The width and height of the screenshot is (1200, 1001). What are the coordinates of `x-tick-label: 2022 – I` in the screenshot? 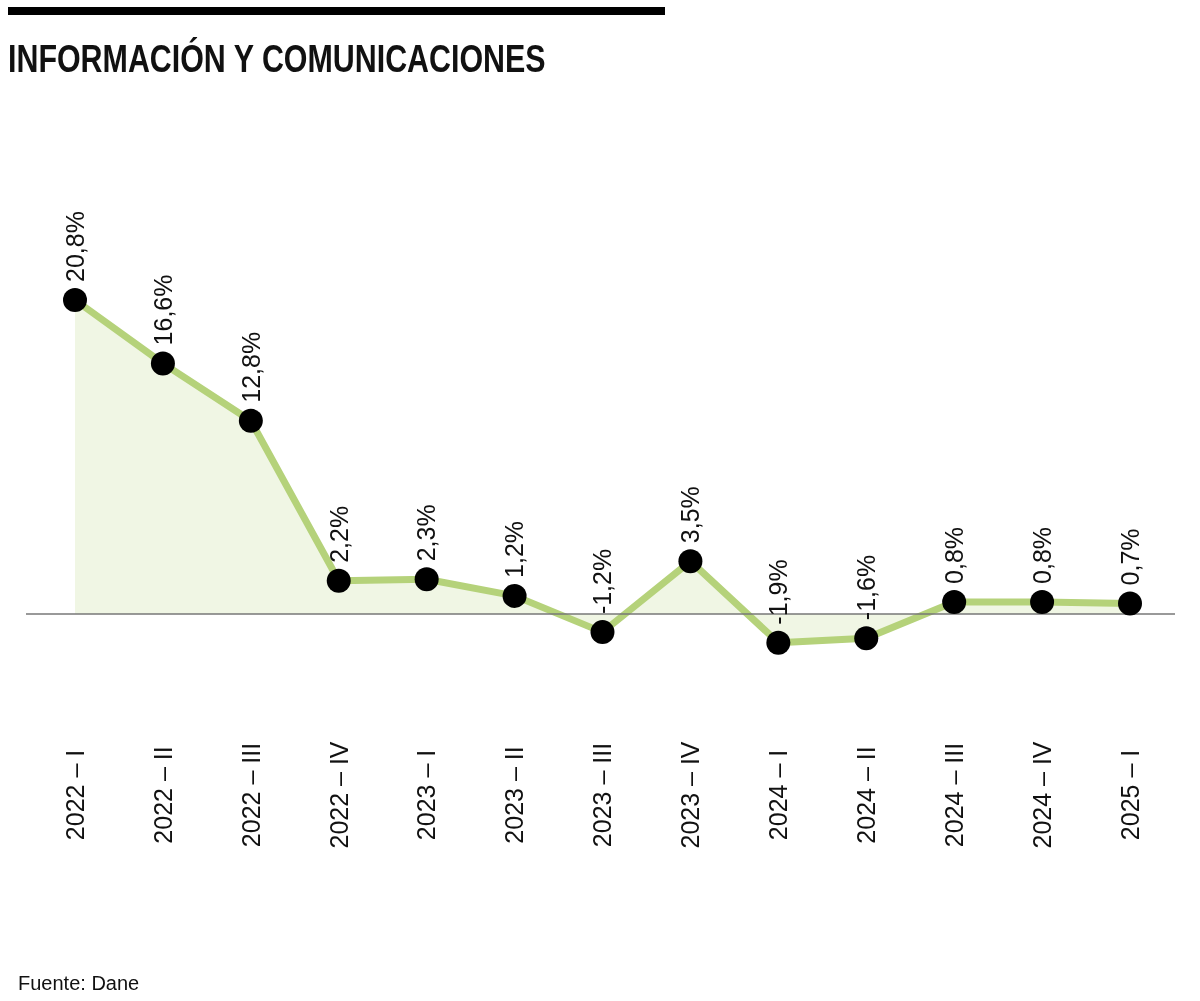 It's located at (74, 795).